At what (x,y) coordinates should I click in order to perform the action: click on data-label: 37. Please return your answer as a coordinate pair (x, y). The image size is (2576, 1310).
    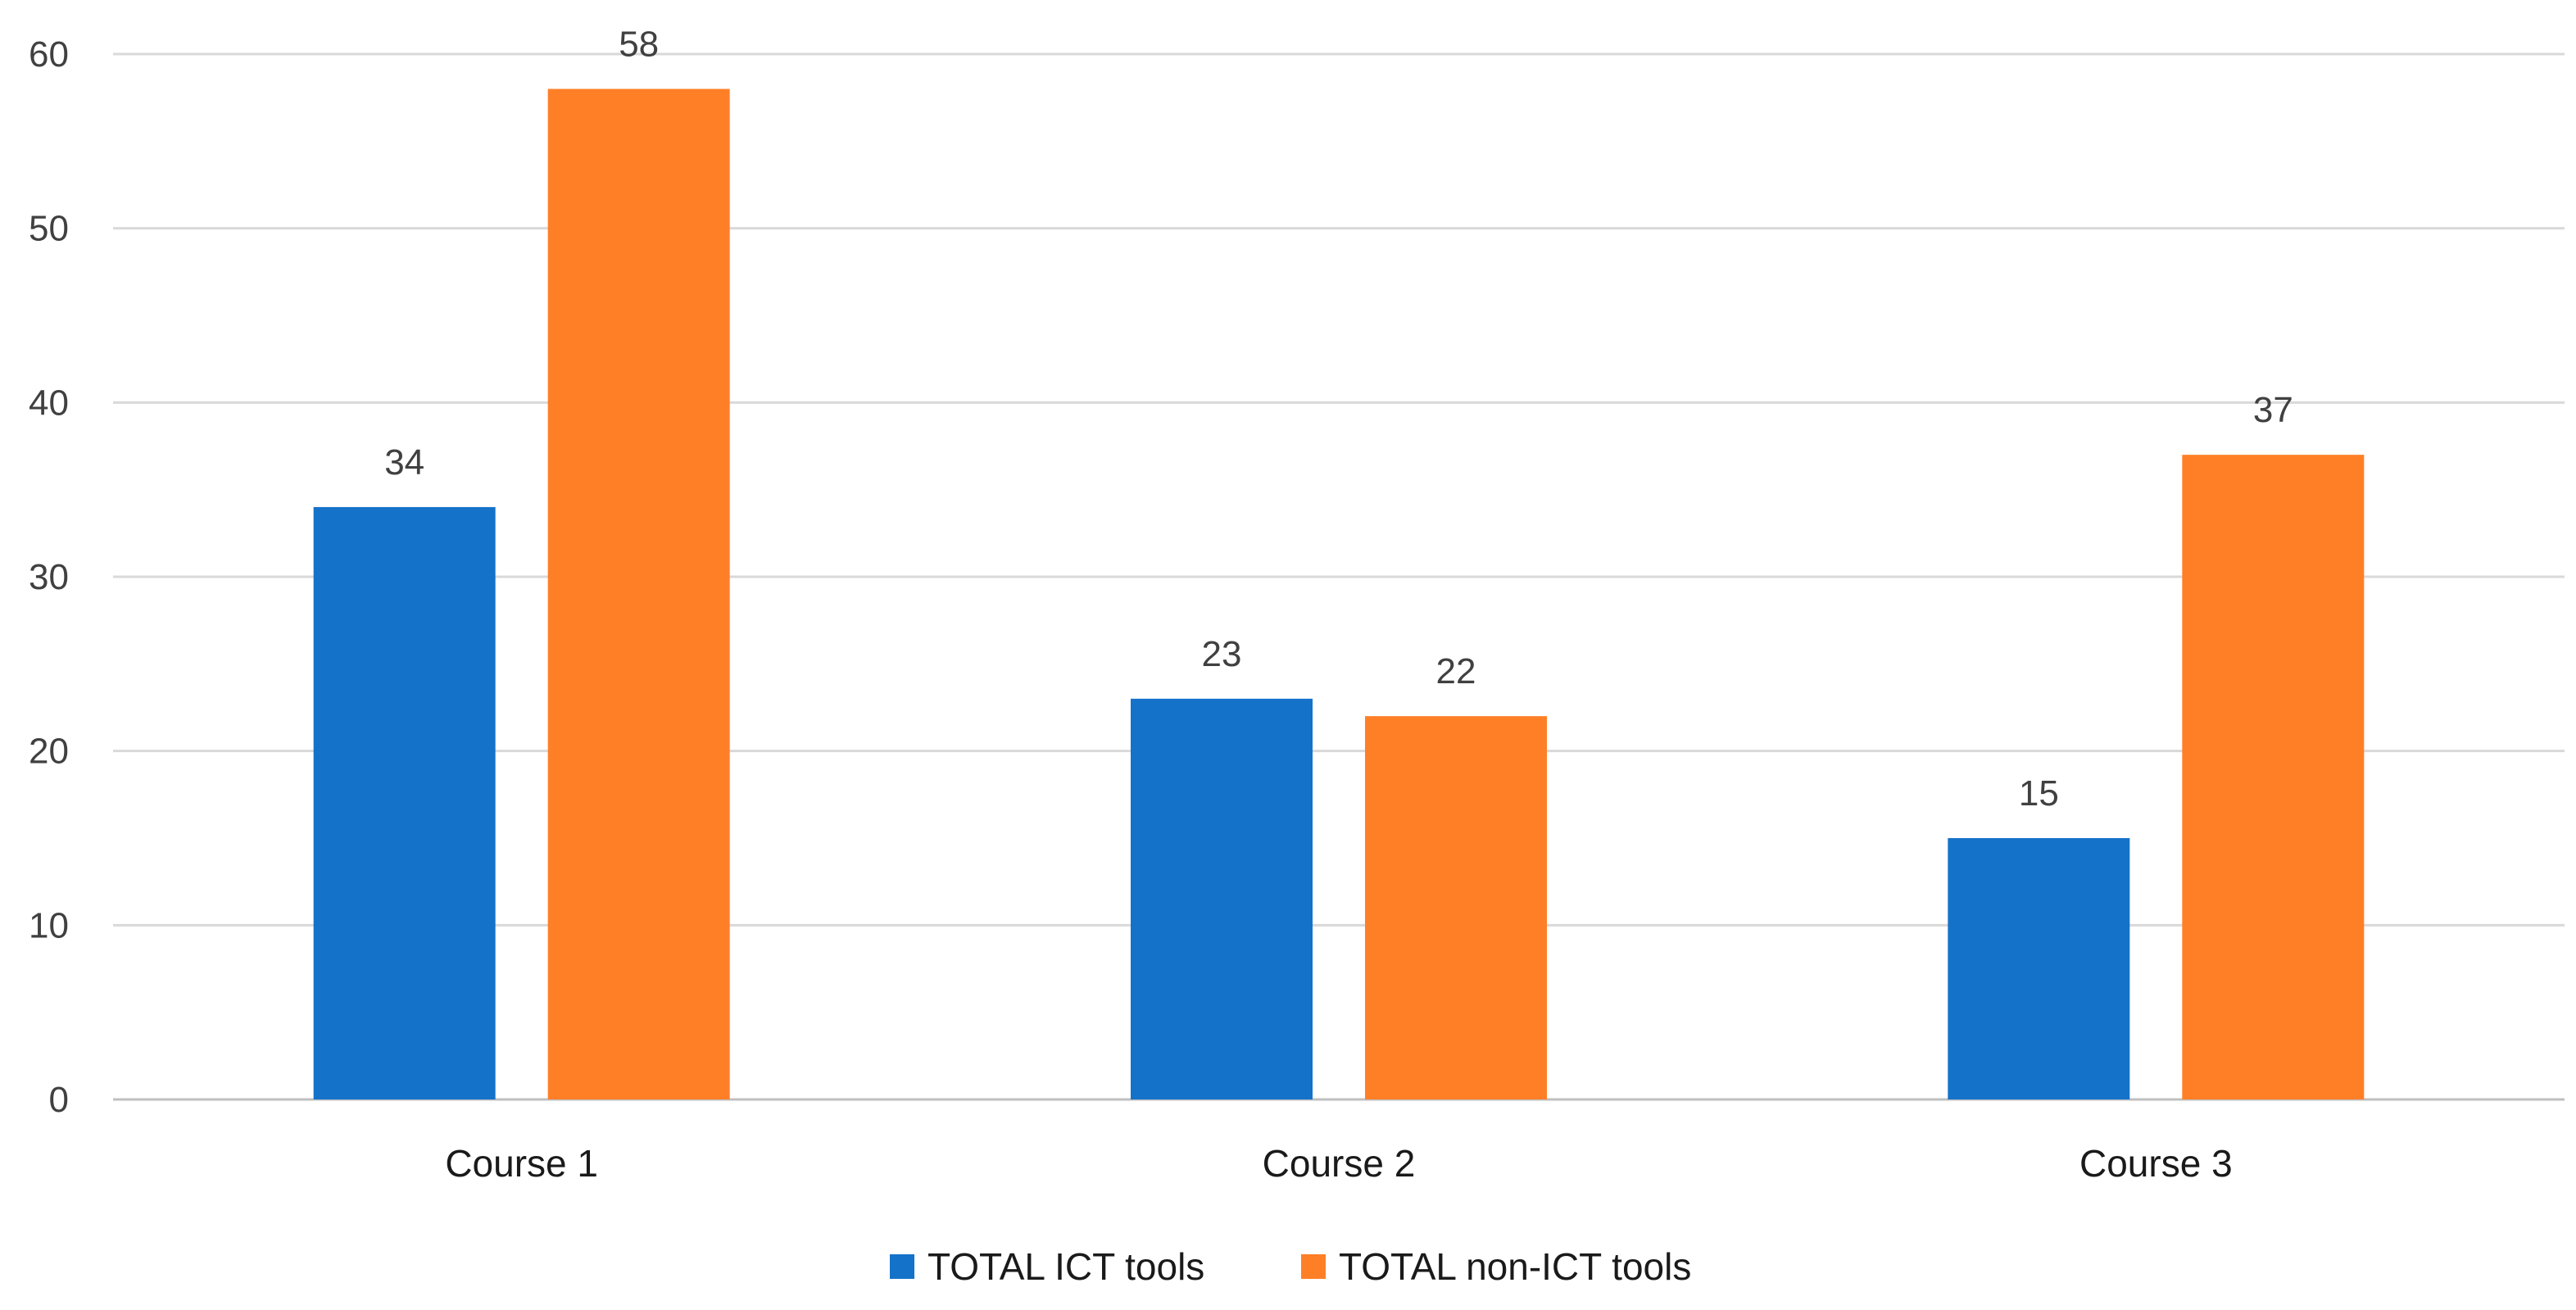
    Looking at the image, I should click on (2273, 410).